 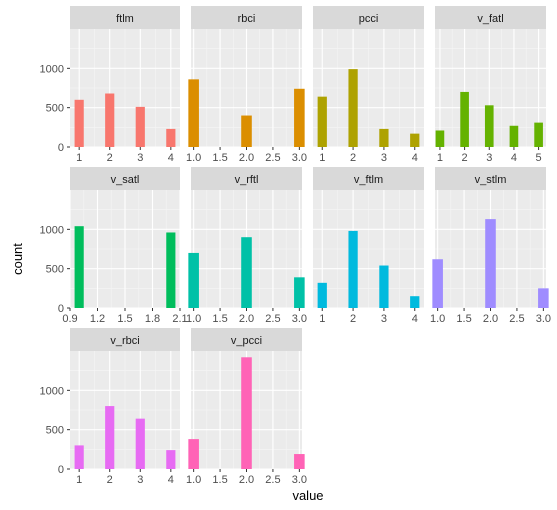 I want to click on facet-panel-v-rbci: v_rbci 1 2 3 4 0 500 1000, so click(x=110, y=407).